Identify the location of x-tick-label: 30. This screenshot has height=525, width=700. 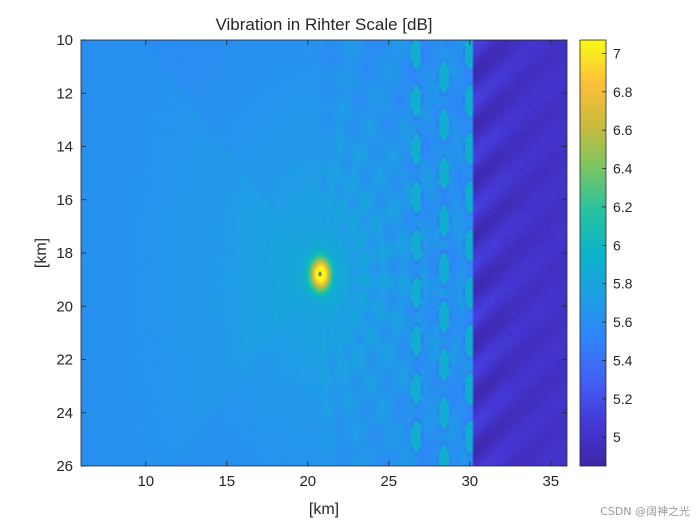
(469, 481).